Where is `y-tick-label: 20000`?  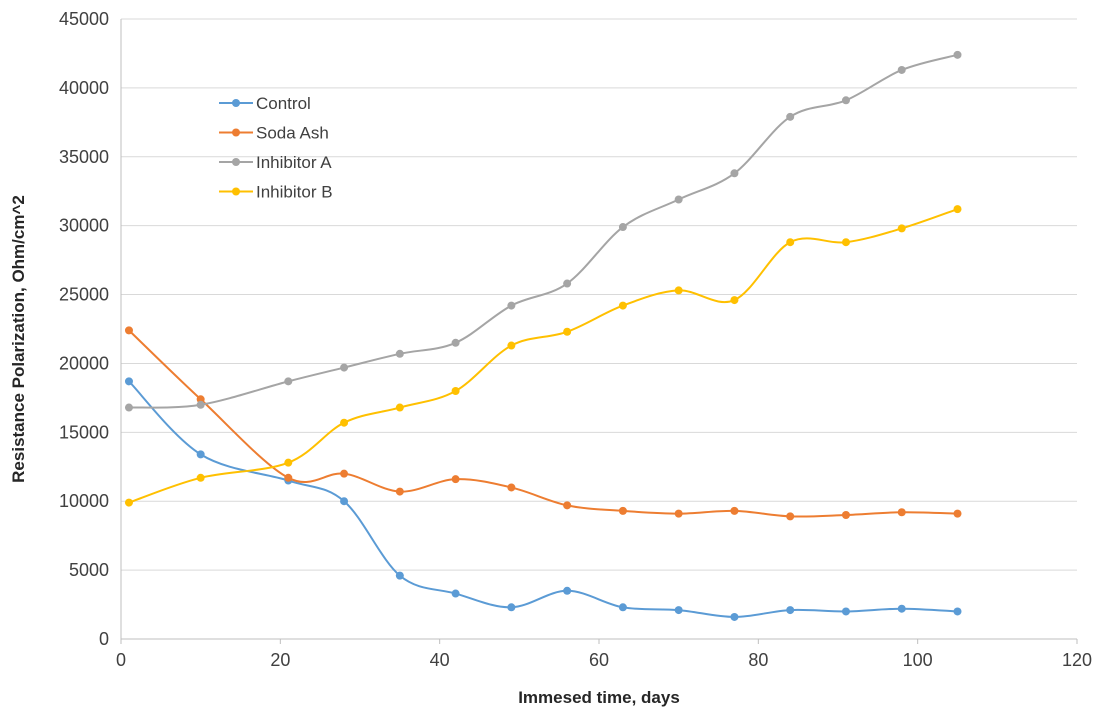 y-tick-label: 20000 is located at coordinates (84, 363).